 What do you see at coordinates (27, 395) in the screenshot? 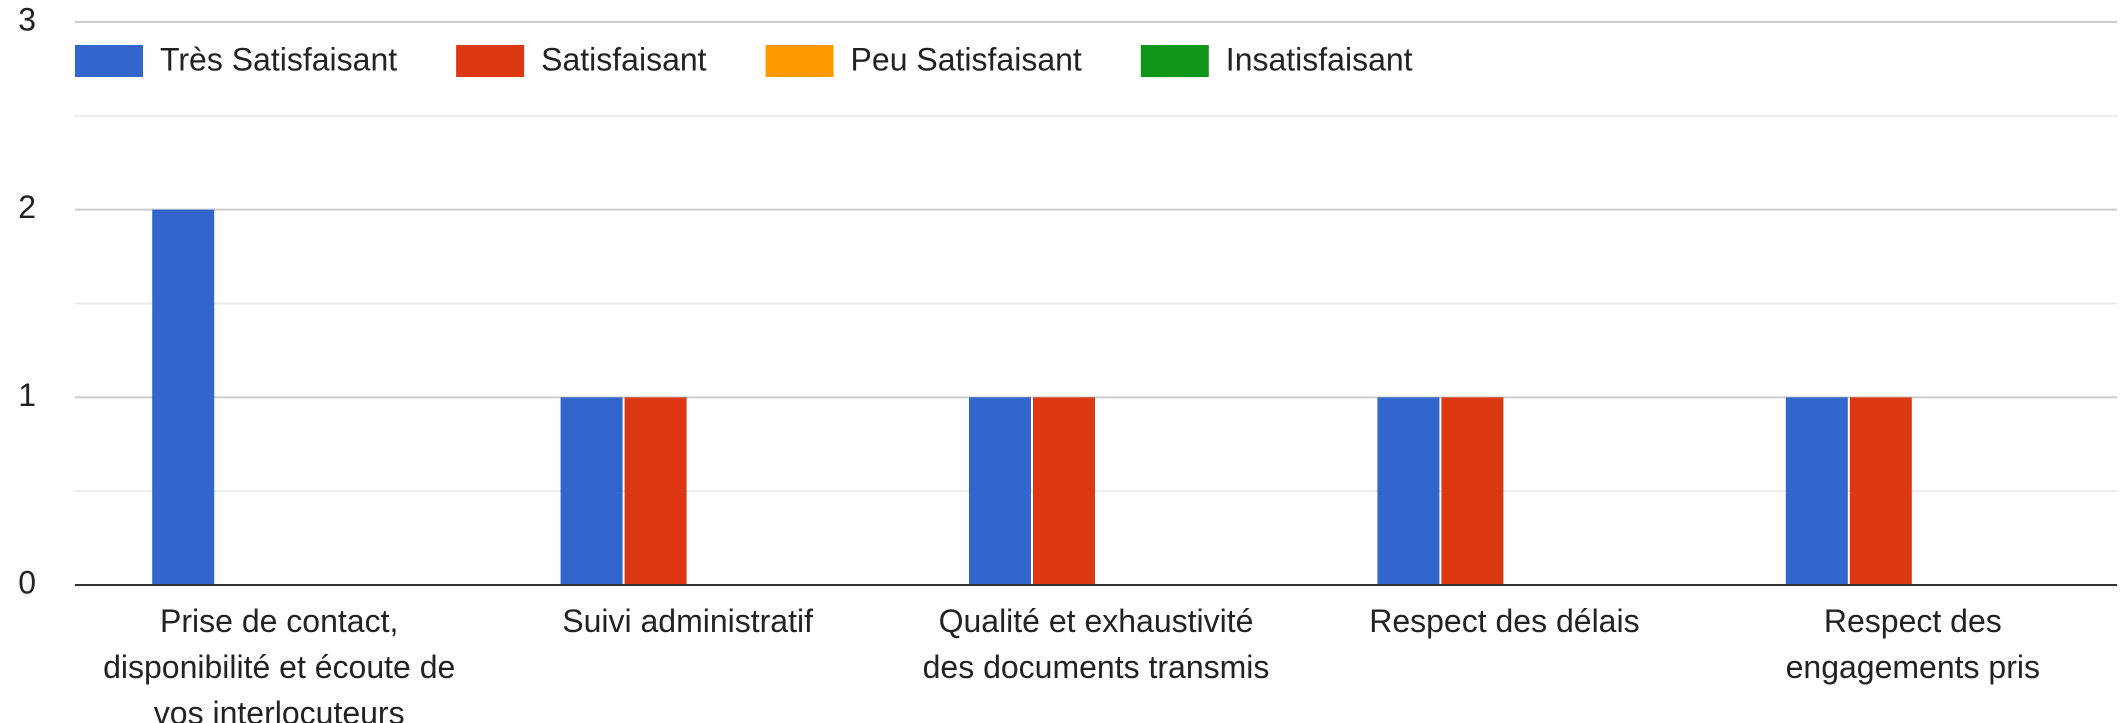
I see `y-tick-label: 1` at bounding box center [27, 395].